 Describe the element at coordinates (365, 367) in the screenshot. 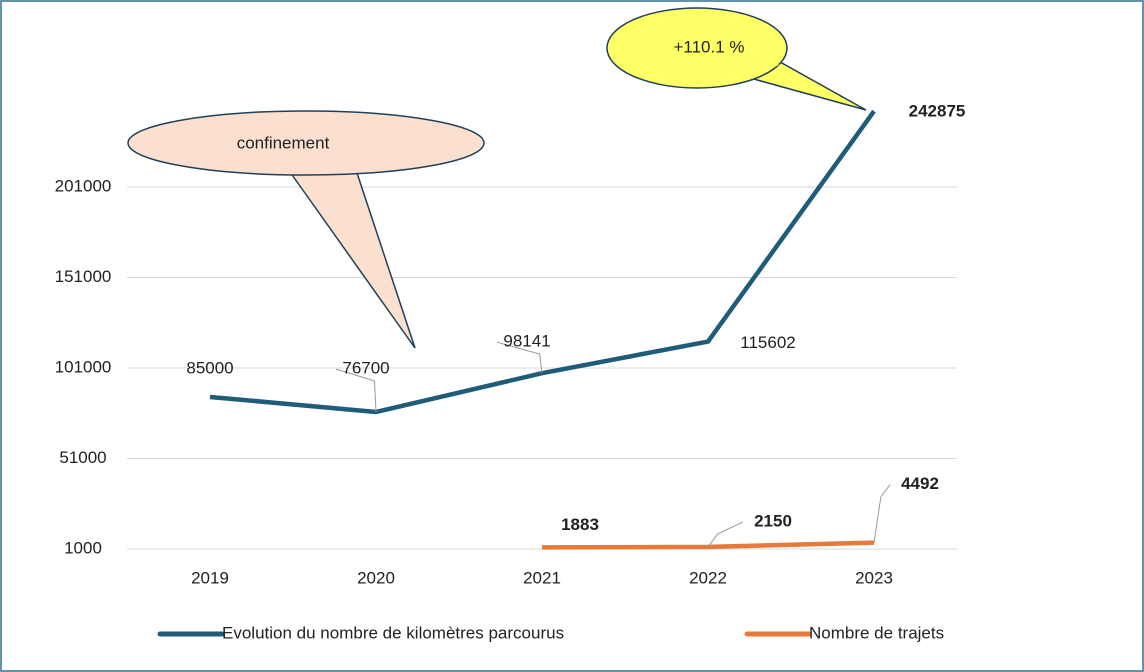

I see `data-label: 76700` at that location.